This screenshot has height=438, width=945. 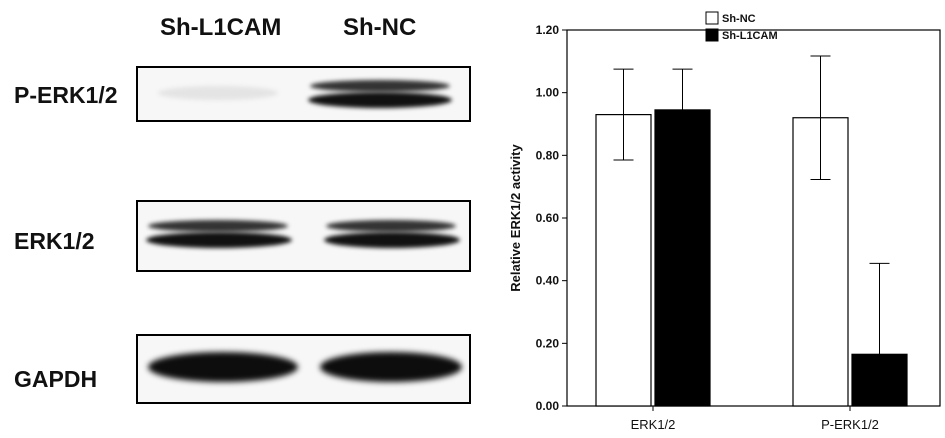 What do you see at coordinates (223, 367) in the screenshot?
I see `band-gapdh-sh-l1cam` at bounding box center [223, 367].